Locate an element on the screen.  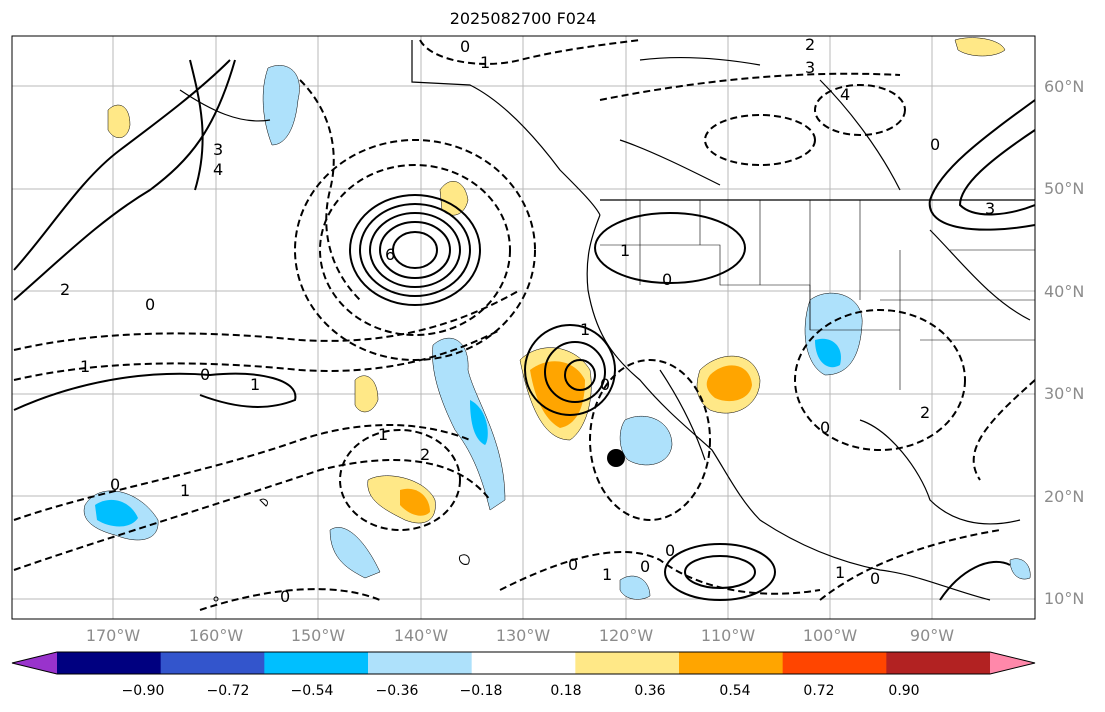
colorbar-tick-label: −0.72 is located at coordinates (228, 691).